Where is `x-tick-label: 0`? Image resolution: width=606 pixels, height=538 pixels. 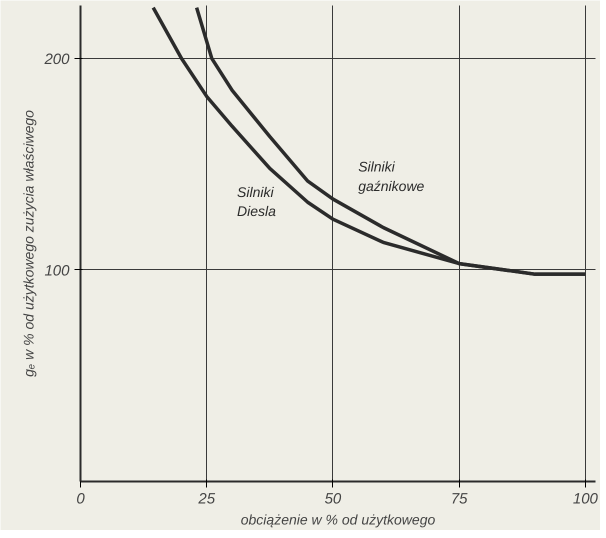
x-tick-label: 0 is located at coordinates (81, 499).